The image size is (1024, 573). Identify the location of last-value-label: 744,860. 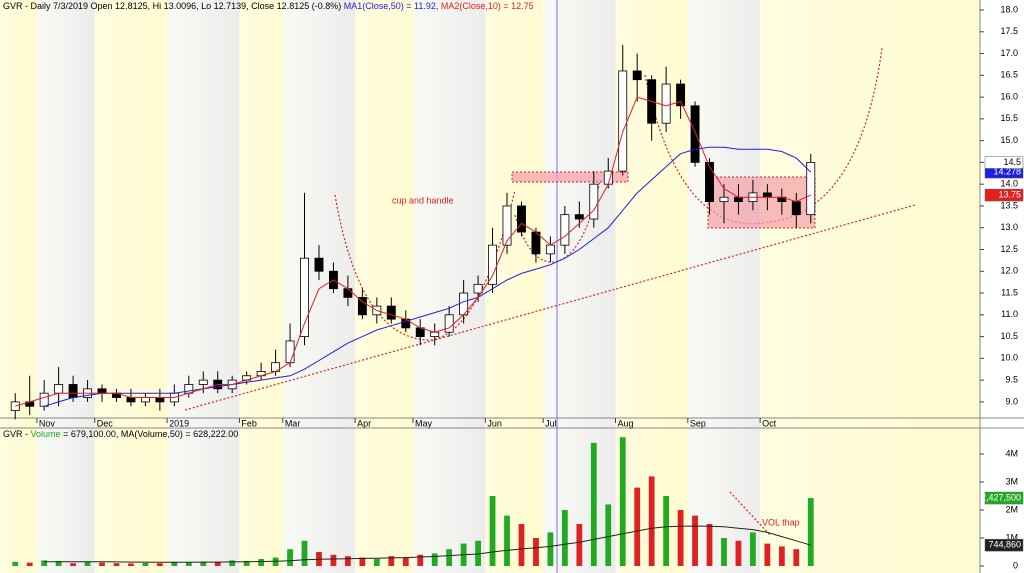
(1004, 545).